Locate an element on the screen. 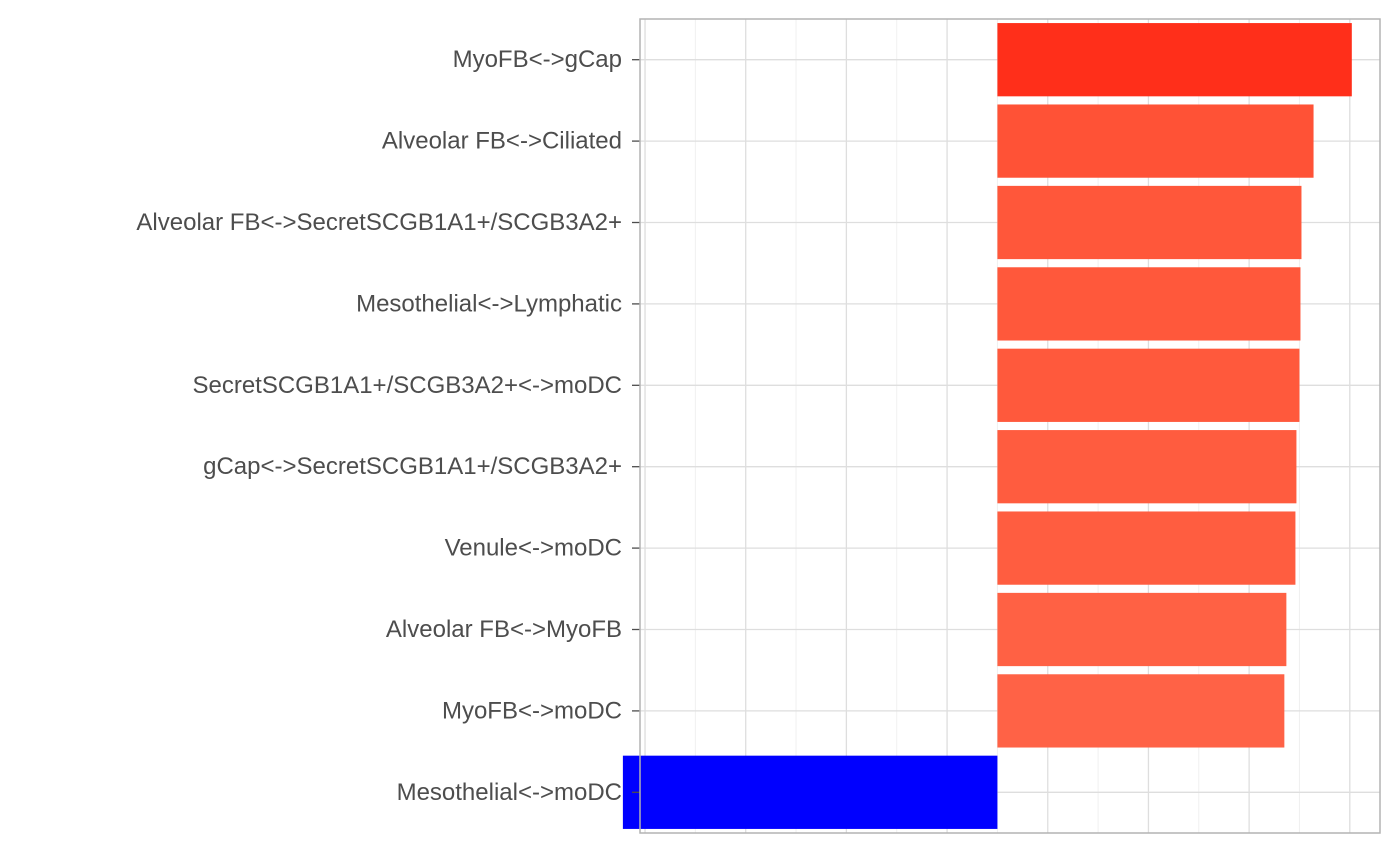 The width and height of the screenshot is (1400, 865). y-tick-label: Venule<->moDC is located at coordinates (533, 548).